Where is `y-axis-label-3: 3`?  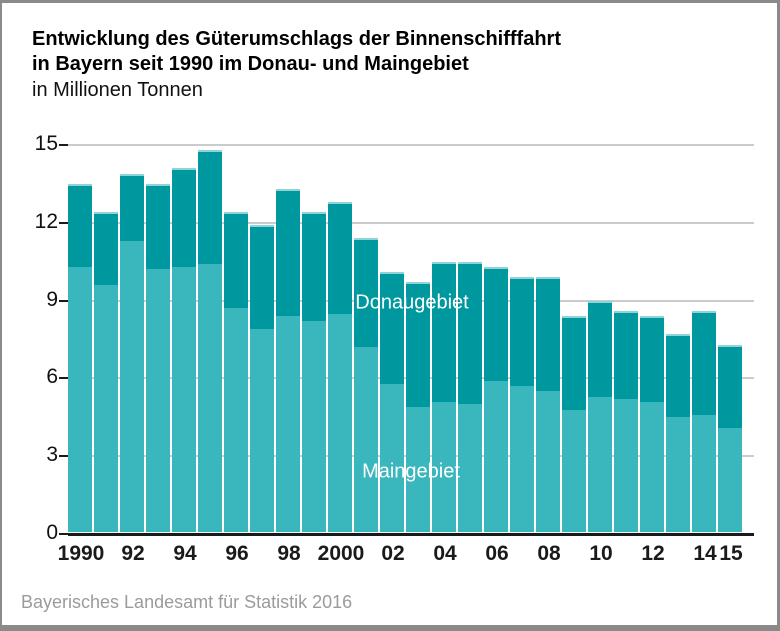 y-axis-label-3: 3 is located at coordinates (52, 455).